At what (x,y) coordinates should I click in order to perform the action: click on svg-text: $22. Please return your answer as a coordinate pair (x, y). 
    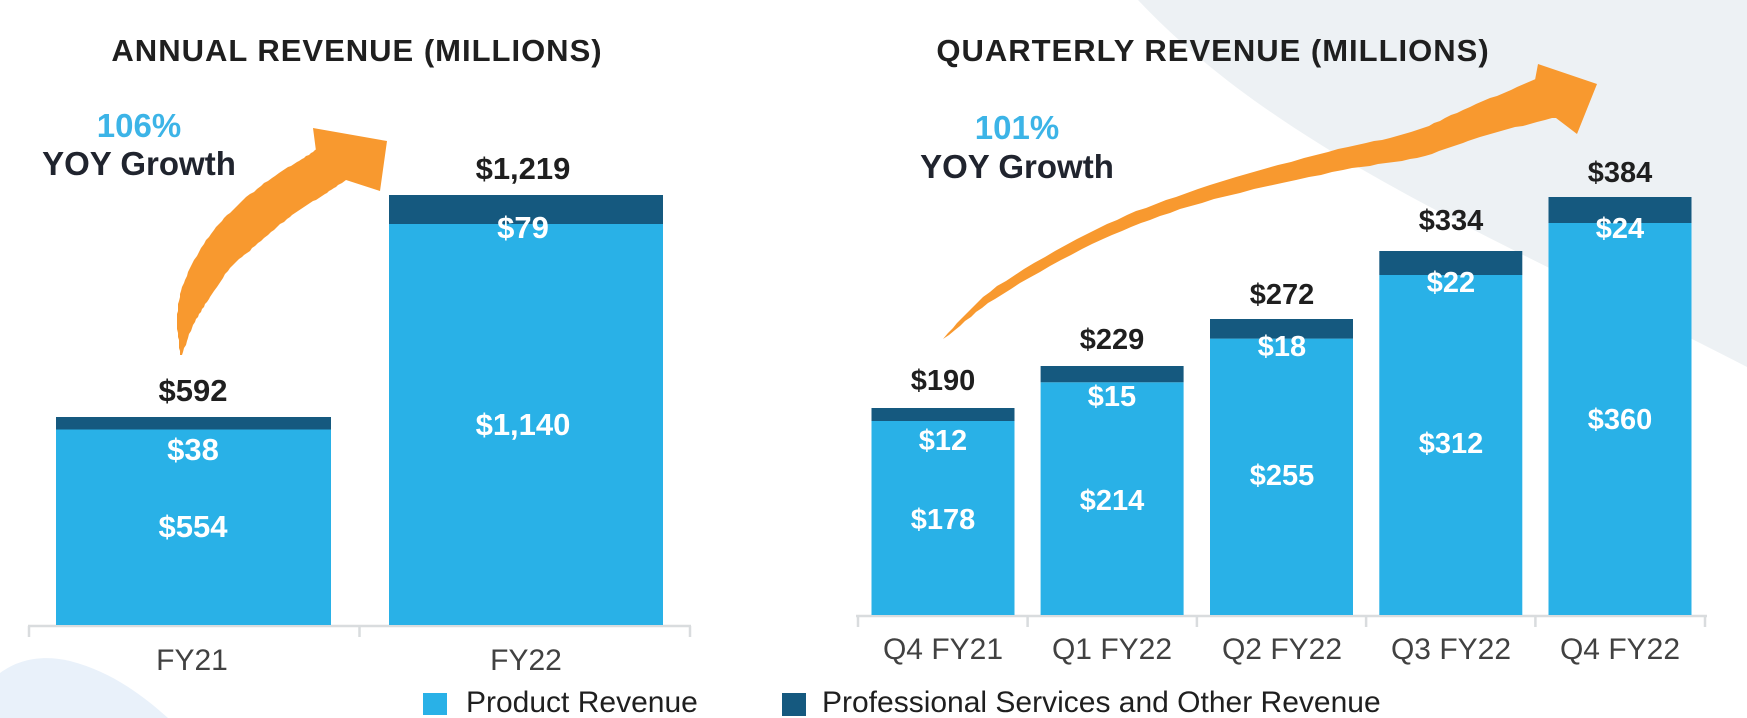
    Looking at the image, I should click on (1451, 283).